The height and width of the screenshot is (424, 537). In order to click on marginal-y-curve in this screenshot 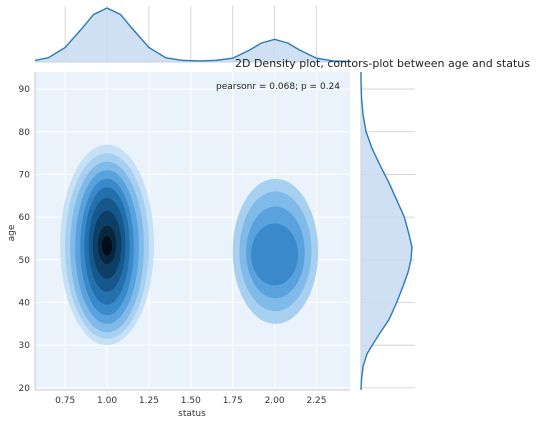, I will do `click(386, 231)`.